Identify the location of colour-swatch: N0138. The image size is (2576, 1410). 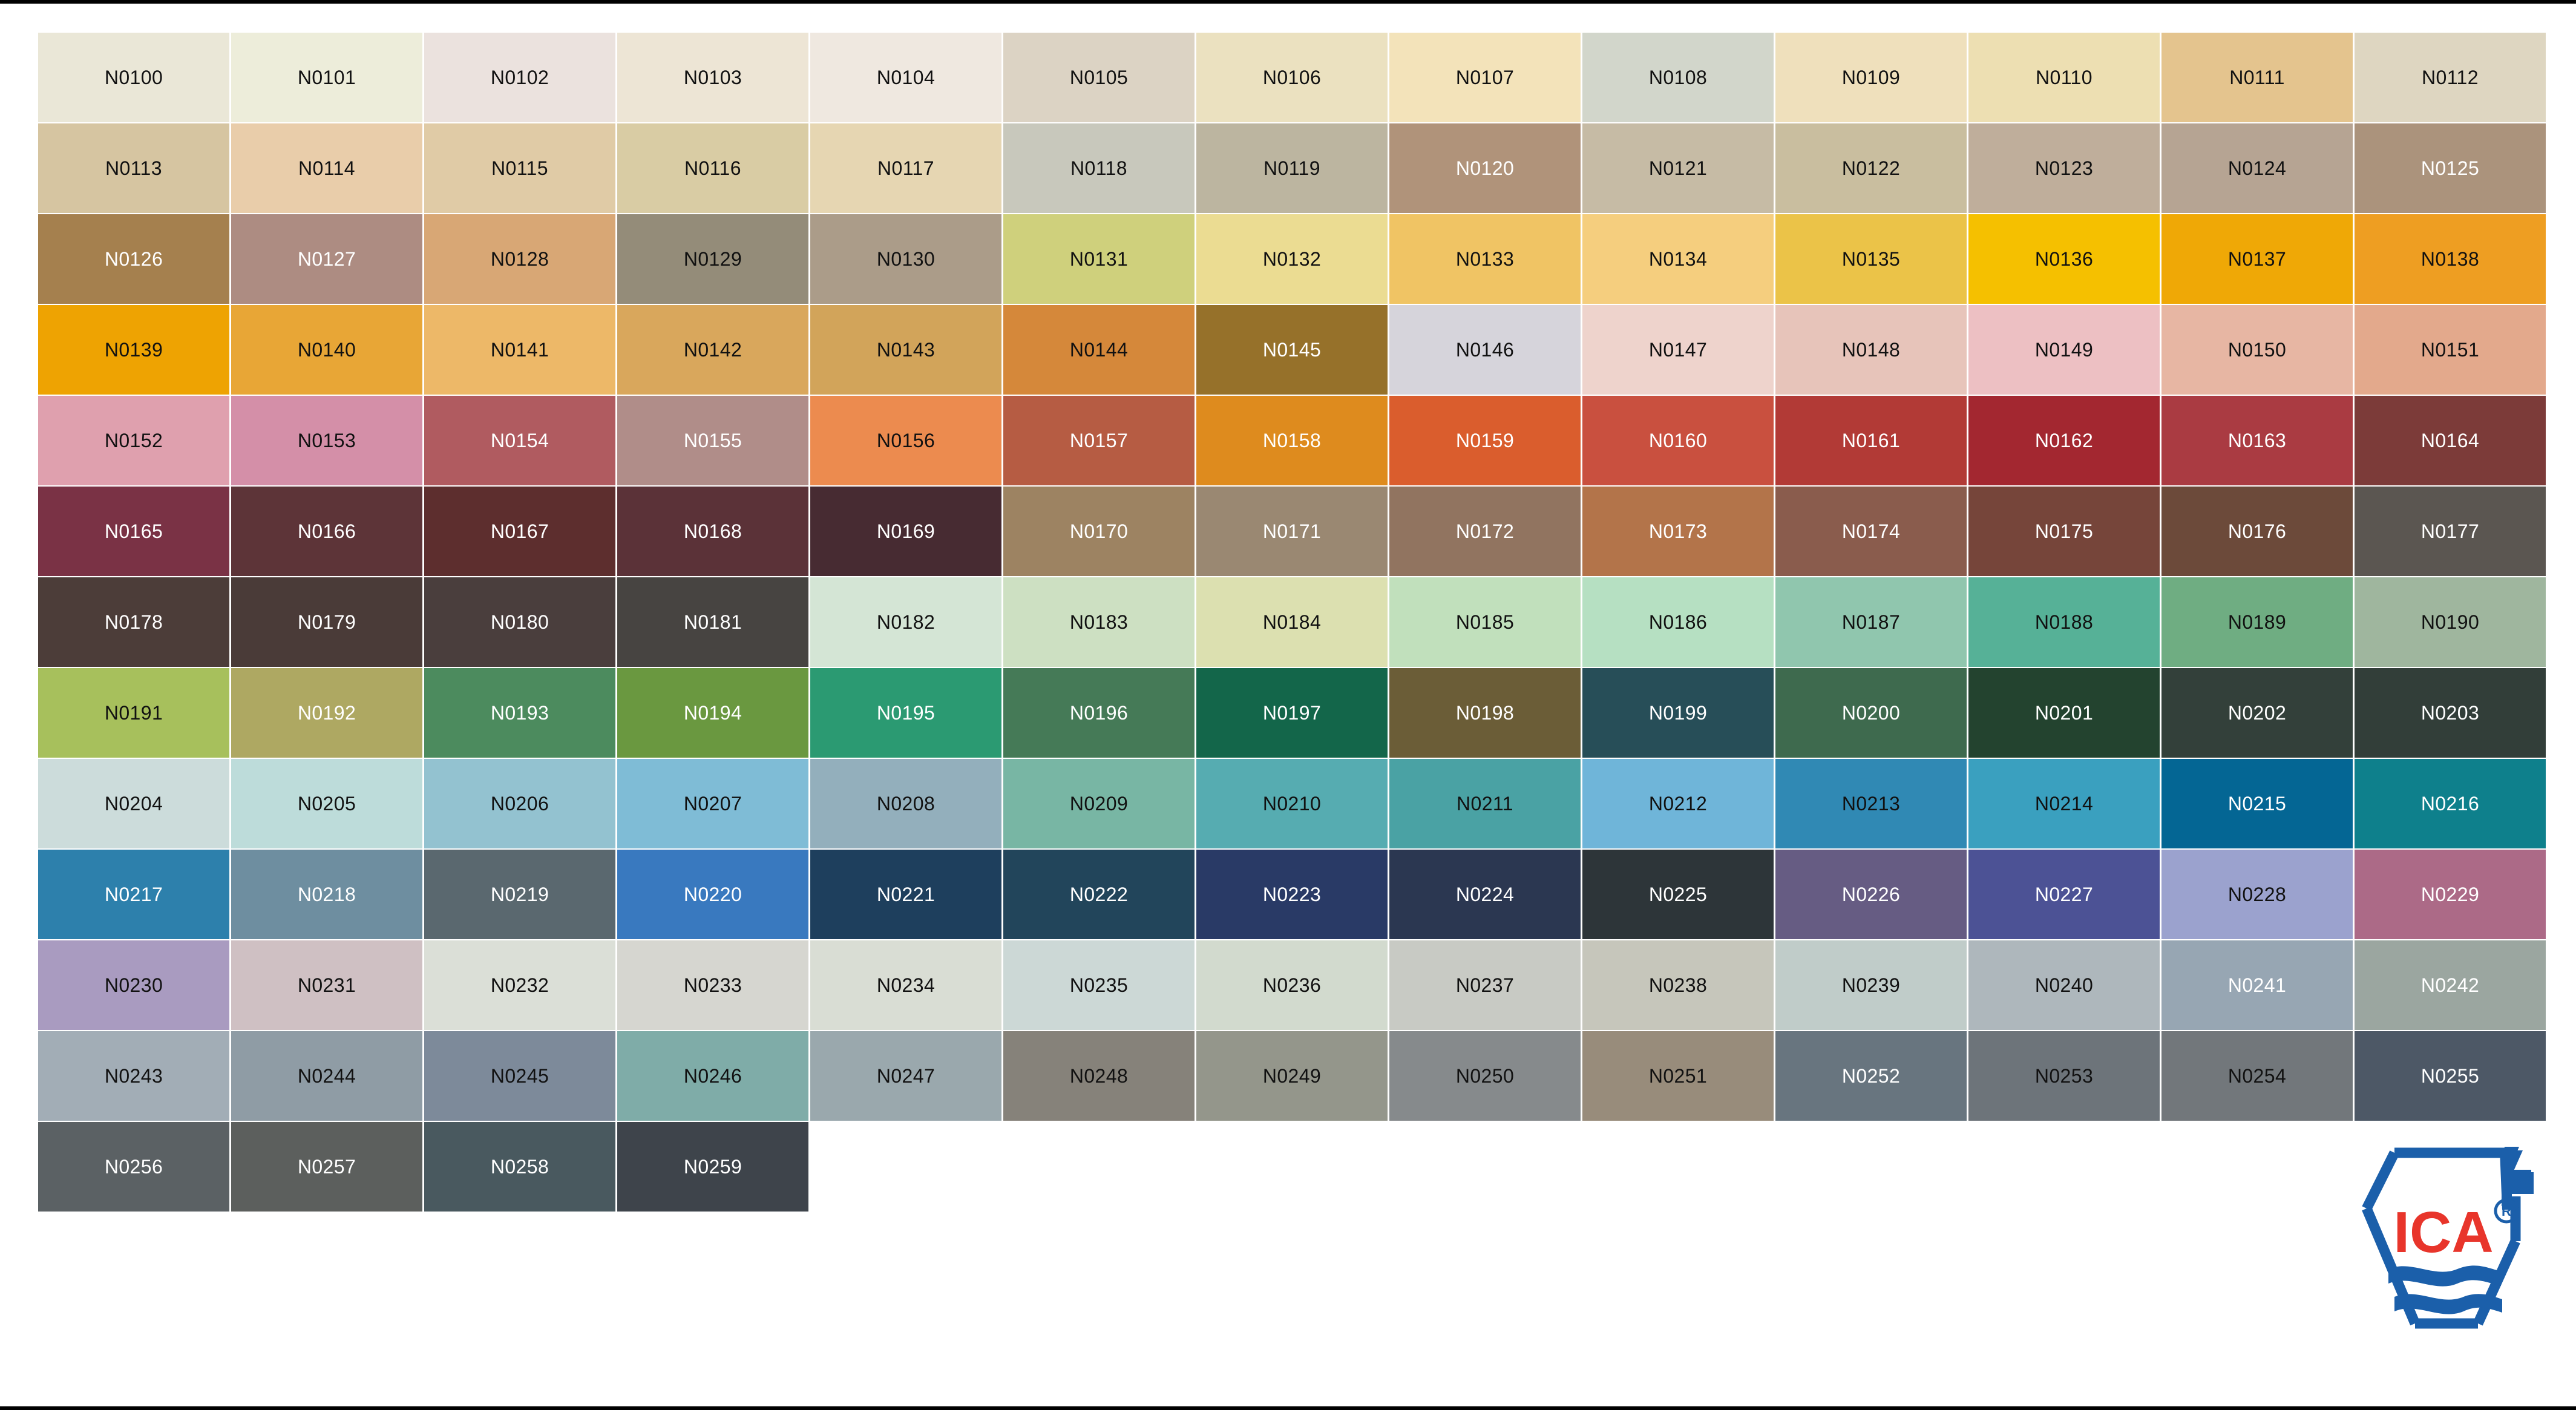
(2450, 259).